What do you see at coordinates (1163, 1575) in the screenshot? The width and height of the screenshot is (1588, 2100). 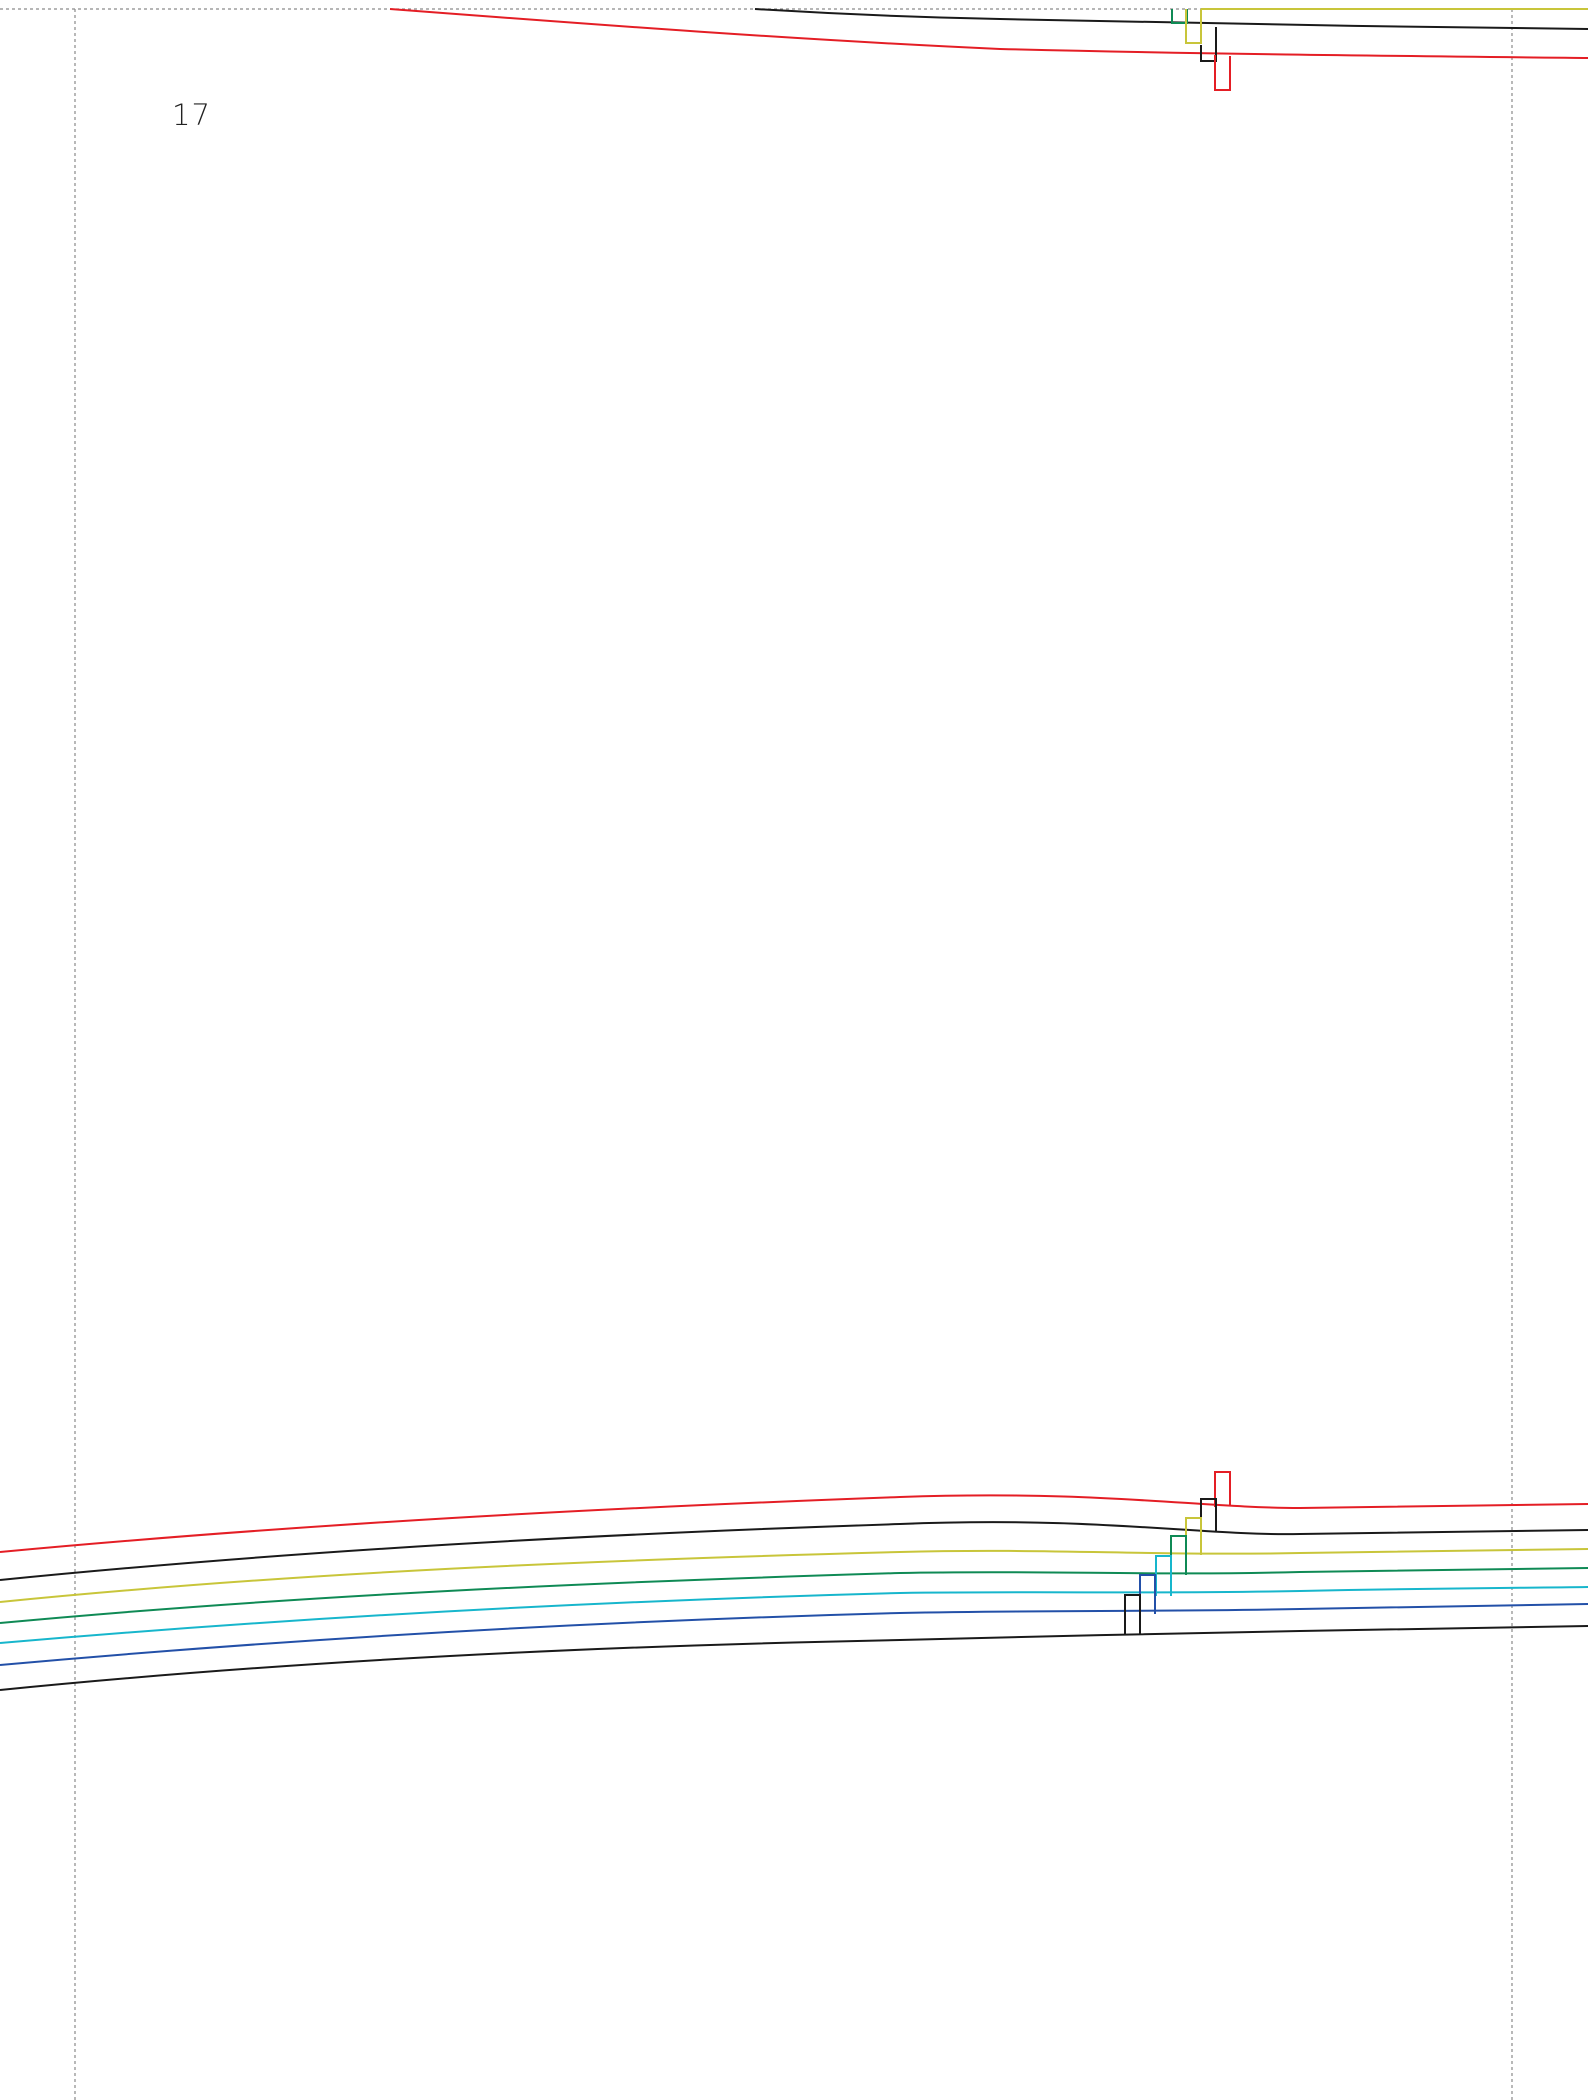 I see `notch-cyan` at bounding box center [1163, 1575].